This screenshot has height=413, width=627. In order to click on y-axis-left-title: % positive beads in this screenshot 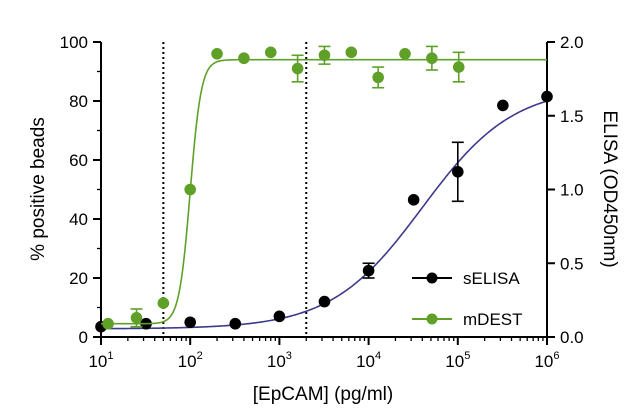, I will do `click(38, 189)`.